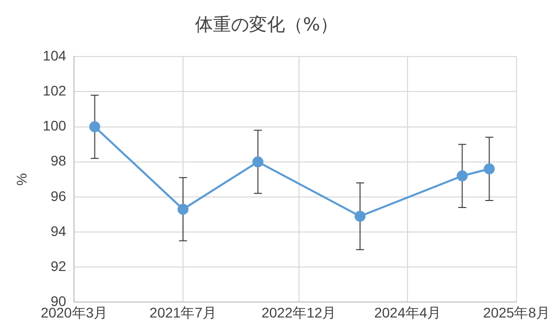  What do you see at coordinates (516, 312) in the screenshot?
I see `x-tick-label: 2025年8月` at bounding box center [516, 312].